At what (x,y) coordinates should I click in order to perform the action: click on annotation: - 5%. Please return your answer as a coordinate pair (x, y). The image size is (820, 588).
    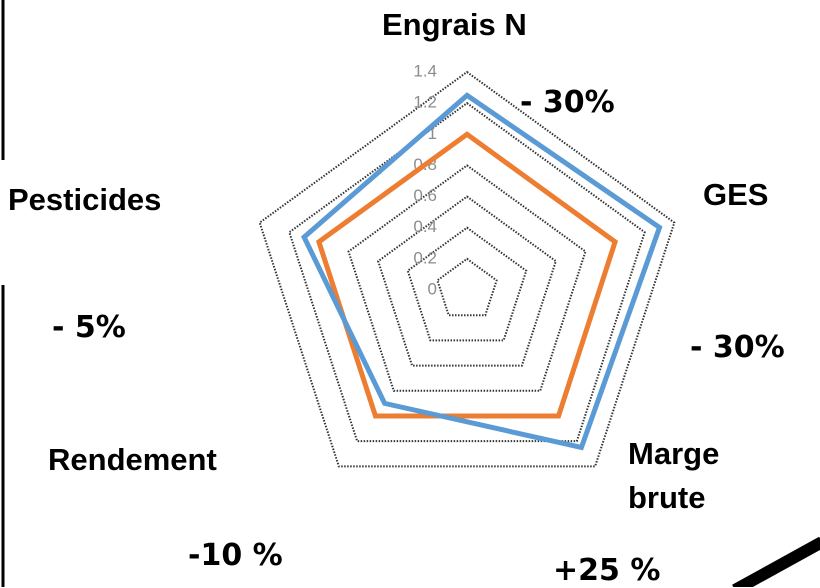
    Looking at the image, I should click on (89, 327).